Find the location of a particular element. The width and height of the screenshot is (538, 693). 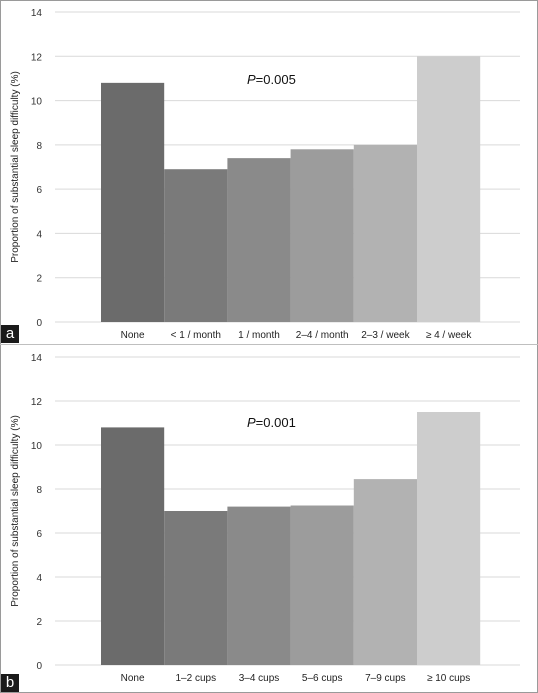

p-value: =0.005 is located at coordinates (276, 79).